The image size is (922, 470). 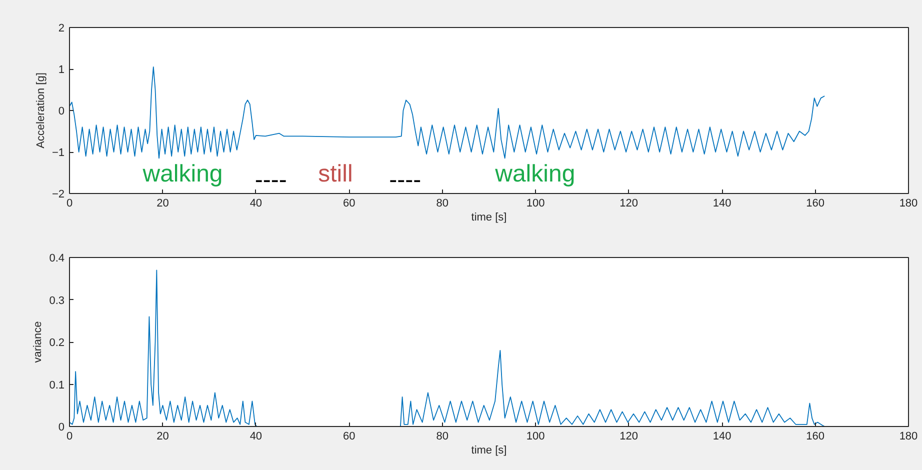 What do you see at coordinates (58, 153) in the screenshot?
I see `y-tick-label: −1` at bounding box center [58, 153].